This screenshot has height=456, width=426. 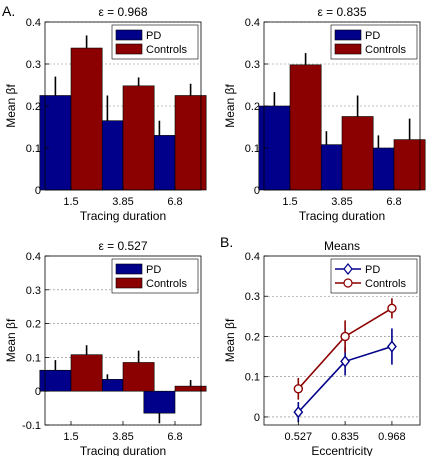 I want to click on chart-title: ε = 0.527, so click(x=122, y=246).